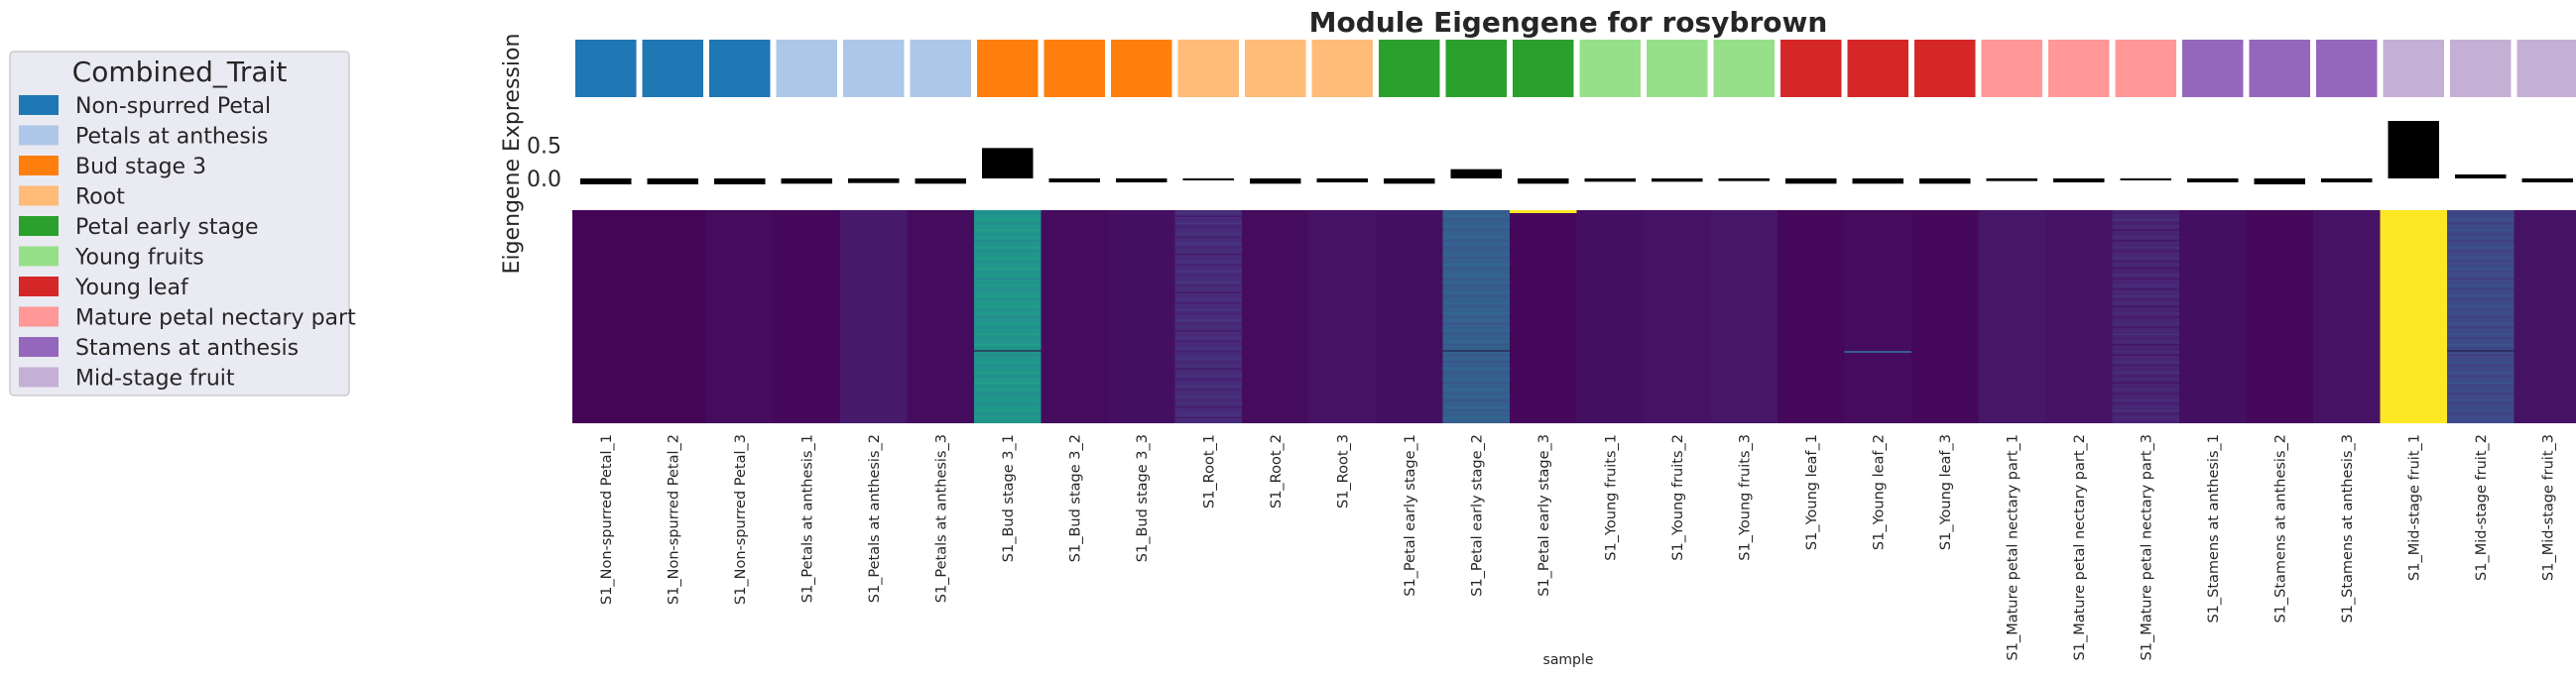 The width and height of the screenshot is (2576, 678). I want to click on sample-tick-label: S1_Young fruits_2, so click(1678, 497).